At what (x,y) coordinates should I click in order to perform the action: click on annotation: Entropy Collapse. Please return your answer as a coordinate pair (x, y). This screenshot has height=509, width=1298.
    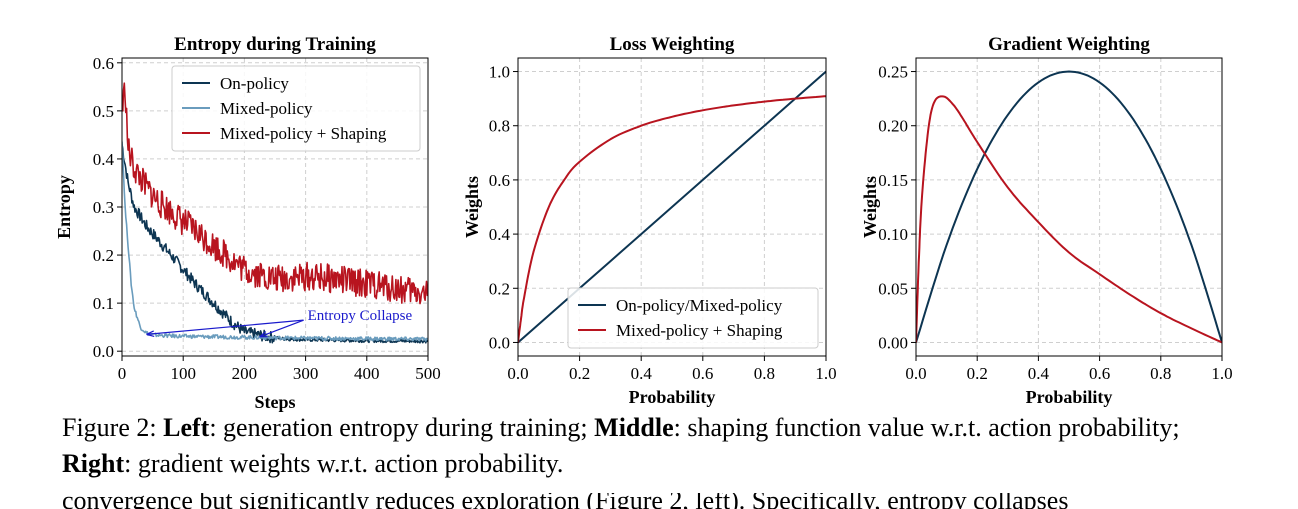
    Looking at the image, I should click on (279, 323).